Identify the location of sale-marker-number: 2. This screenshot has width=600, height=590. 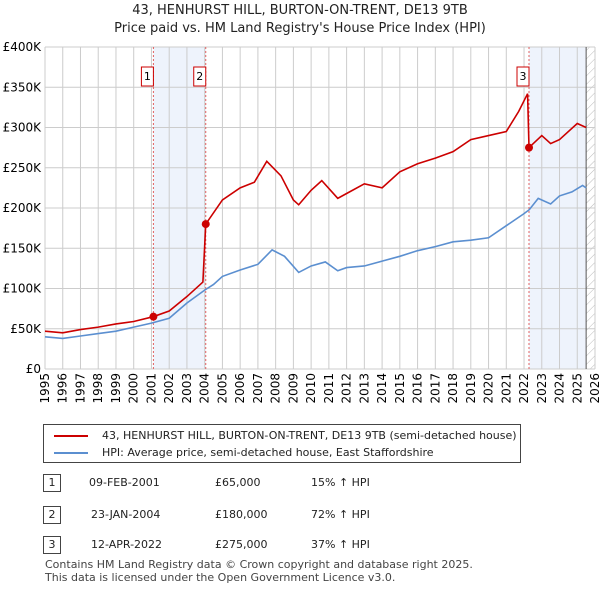
(199, 76).